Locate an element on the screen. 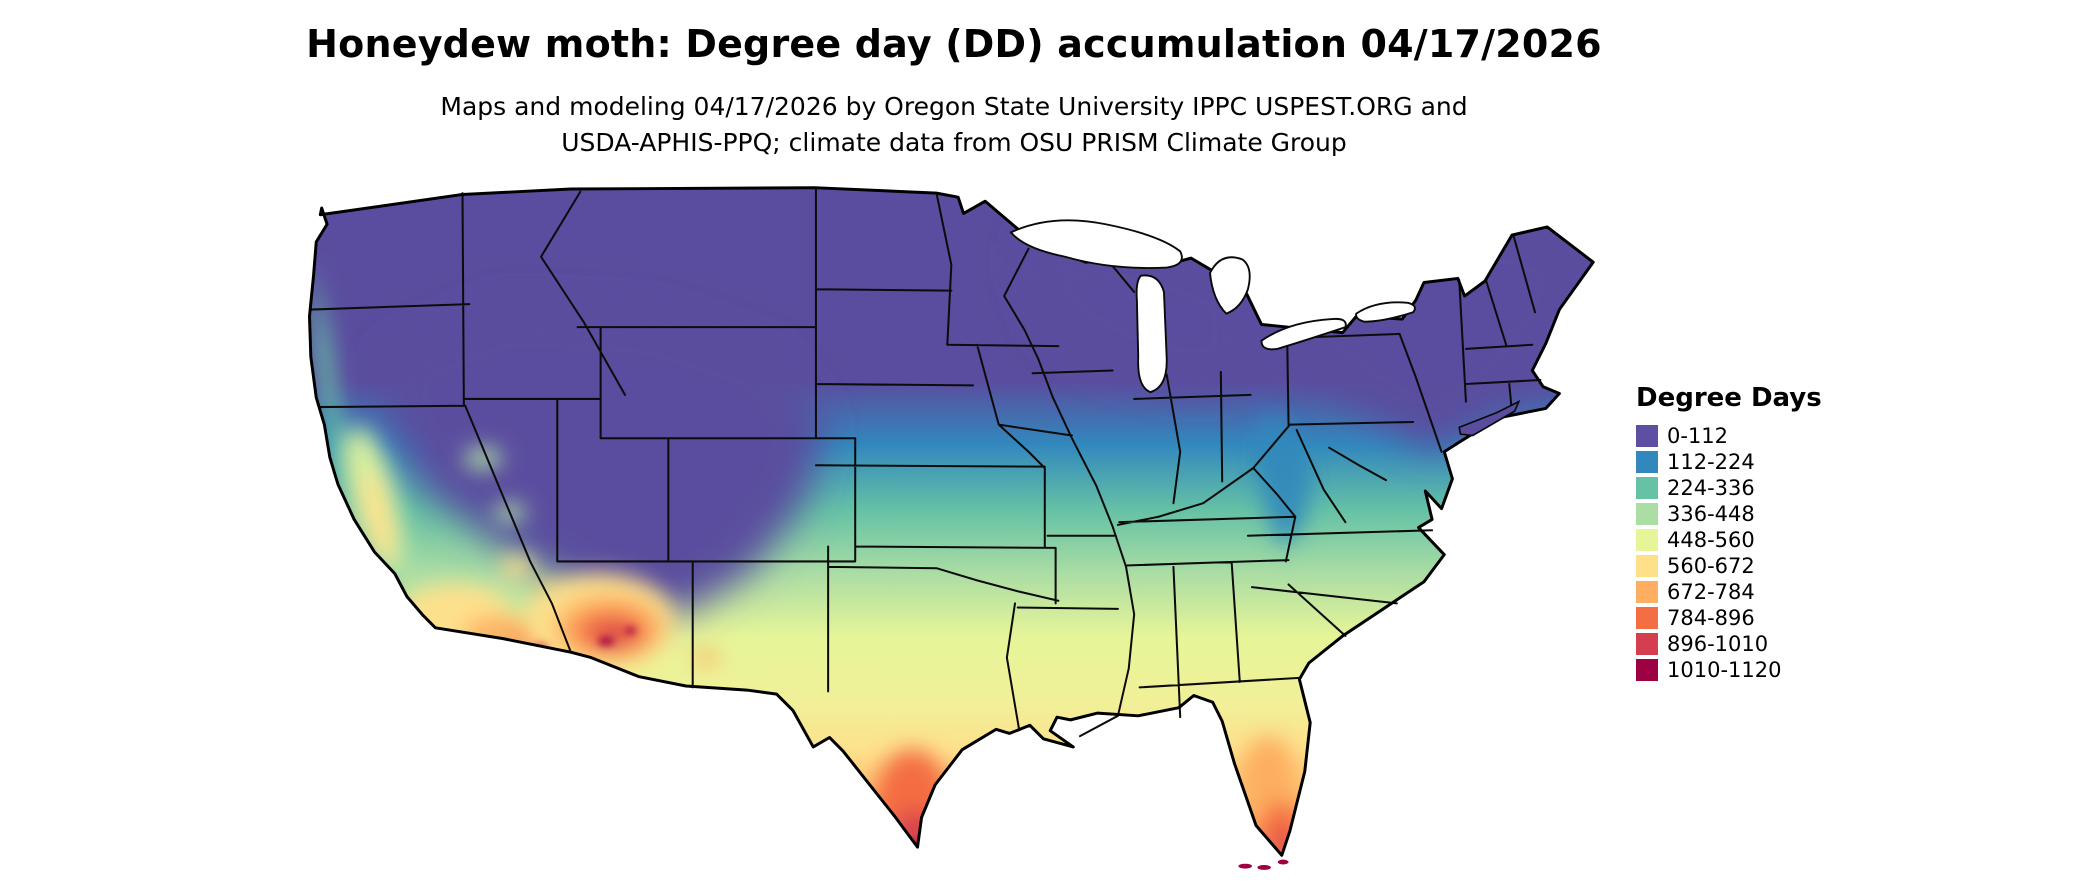 This screenshot has width=2100, height=892. legend-label: 896-1010 is located at coordinates (1718, 644).